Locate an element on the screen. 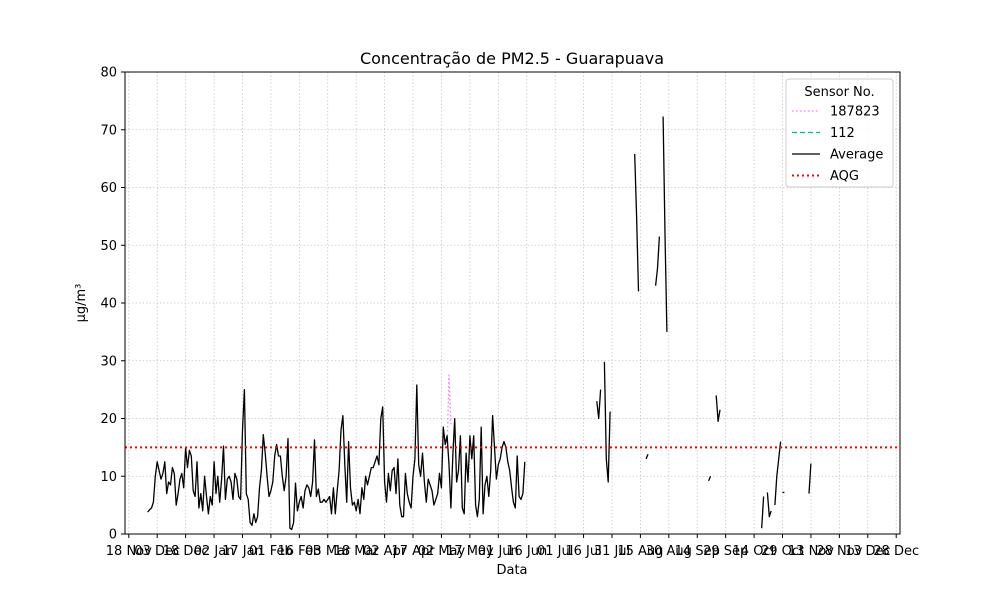 The height and width of the screenshot is (600, 1000). legend-label: AQG is located at coordinates (844, 176).